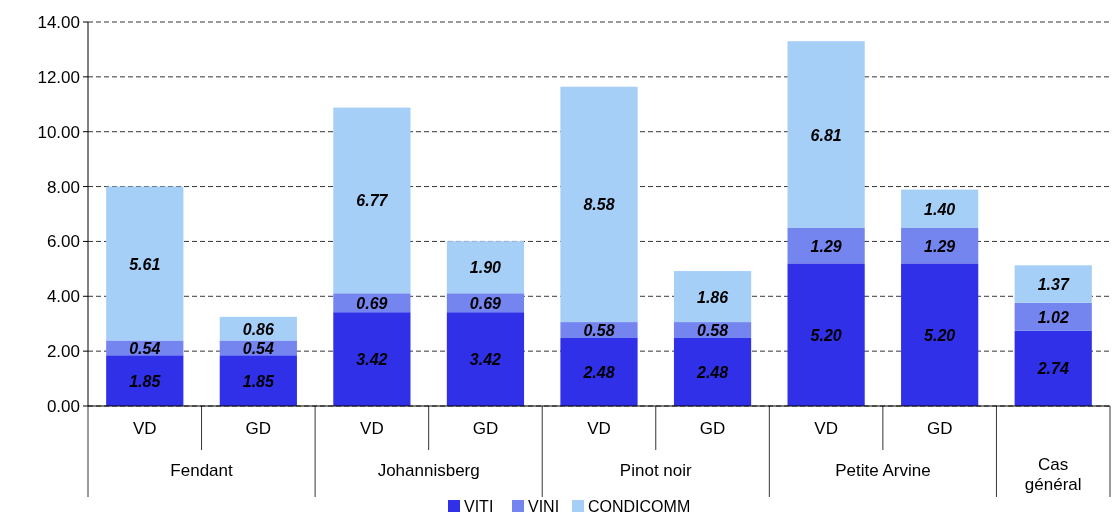 The height and width of the screenshot is (516, 1114). What do you see at coordinates (883, 470) in the screenshot?
I see `text: Petite Arvine` at bounding box center [883, 470].